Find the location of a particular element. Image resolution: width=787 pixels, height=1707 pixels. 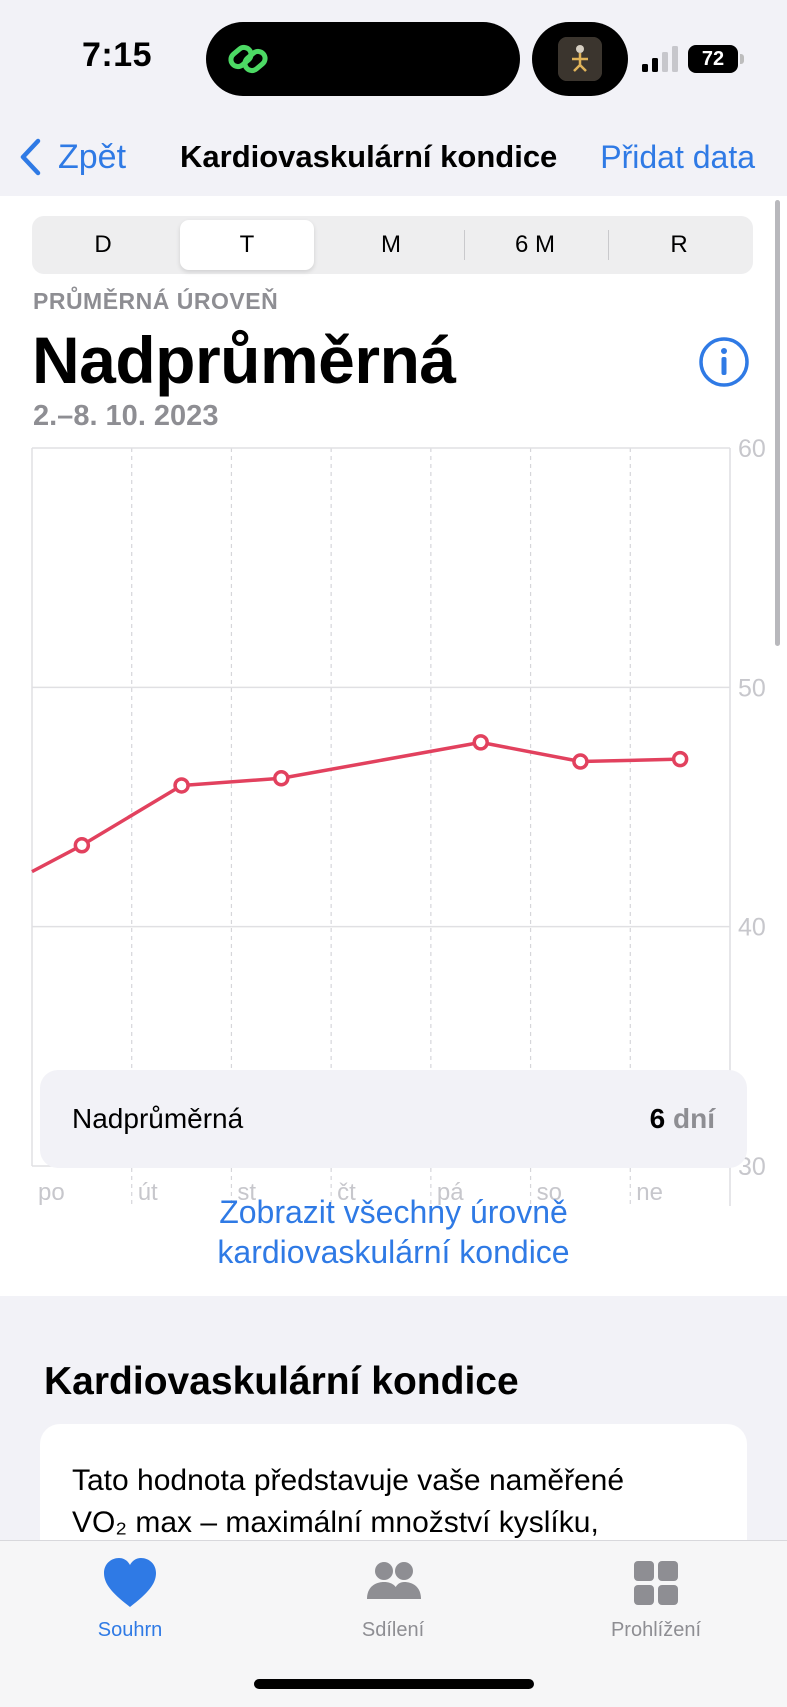

level-count: 6 dní is located at coordinates (682, 1119).